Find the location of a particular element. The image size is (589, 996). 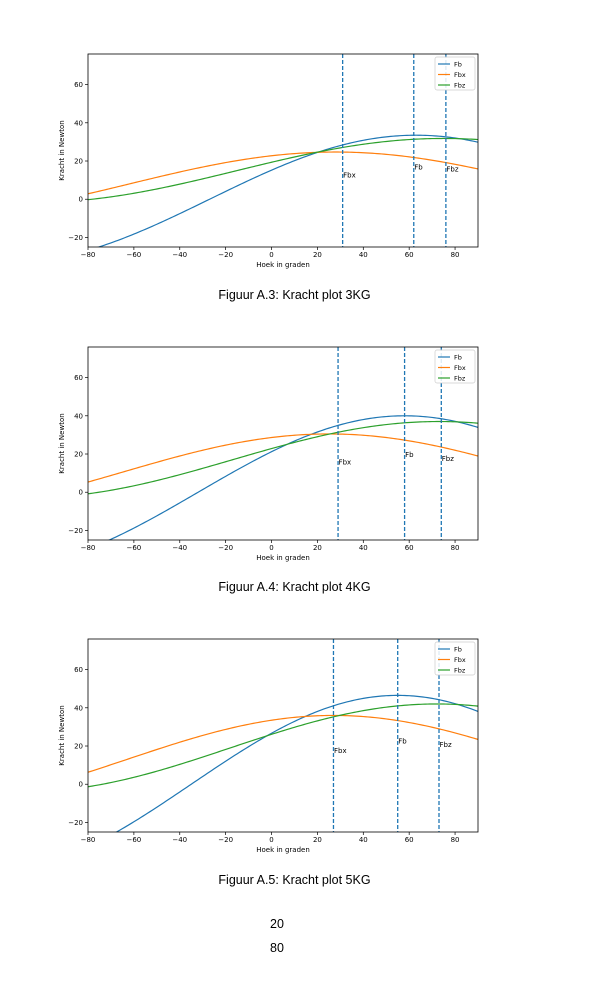

caption-3kg: Figuur A.3: Kracht plot 3KG is located at coordinates (294, 295).